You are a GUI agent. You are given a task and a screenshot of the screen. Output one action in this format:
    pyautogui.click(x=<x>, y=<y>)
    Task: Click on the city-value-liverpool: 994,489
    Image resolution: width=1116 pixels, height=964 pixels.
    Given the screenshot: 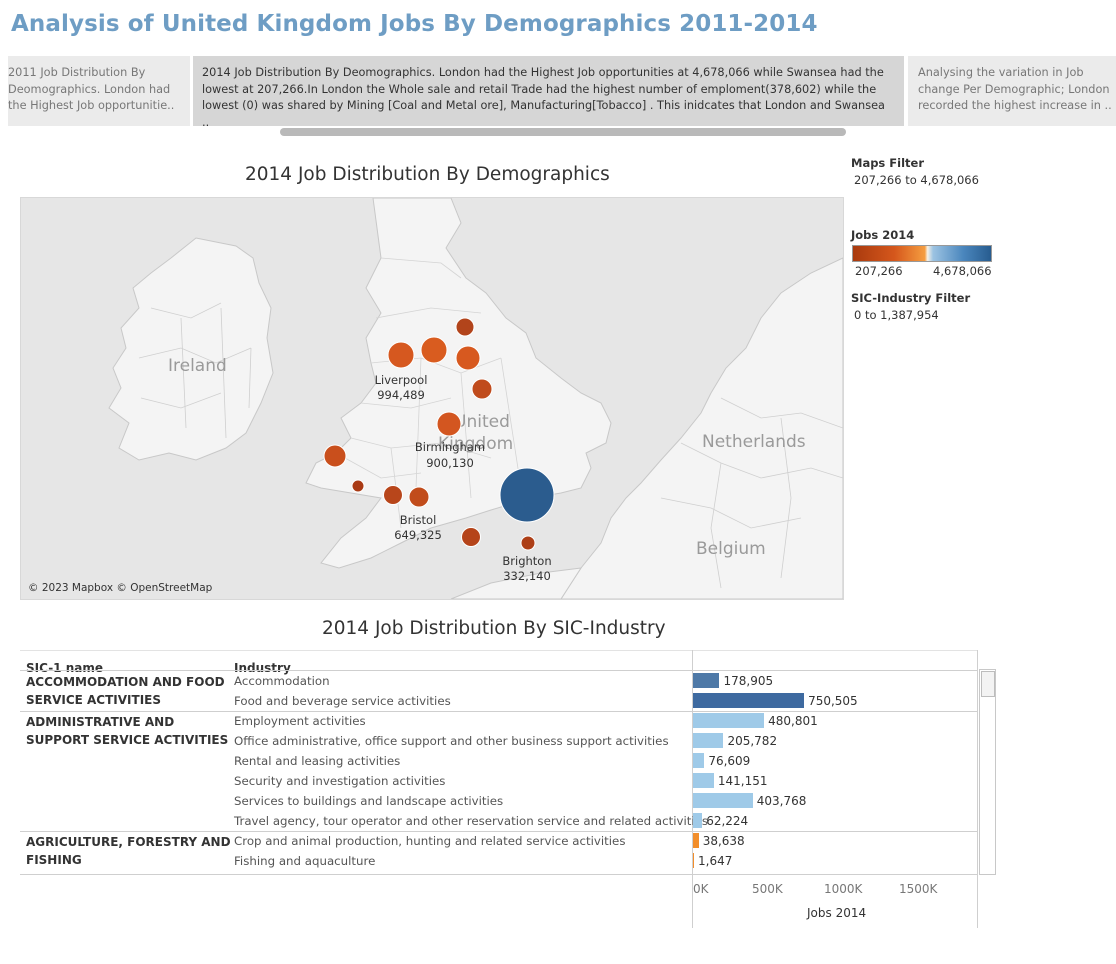 What is the action you would take?
    pyautogui.click(x=401, y=395)
    